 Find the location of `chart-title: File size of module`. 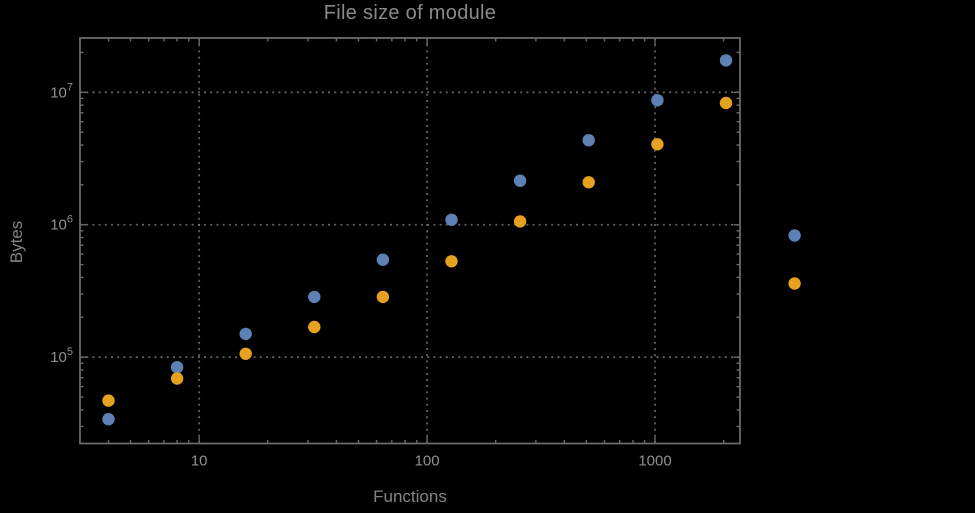

chart-title: File size of module is located at coordinates (410, 13).